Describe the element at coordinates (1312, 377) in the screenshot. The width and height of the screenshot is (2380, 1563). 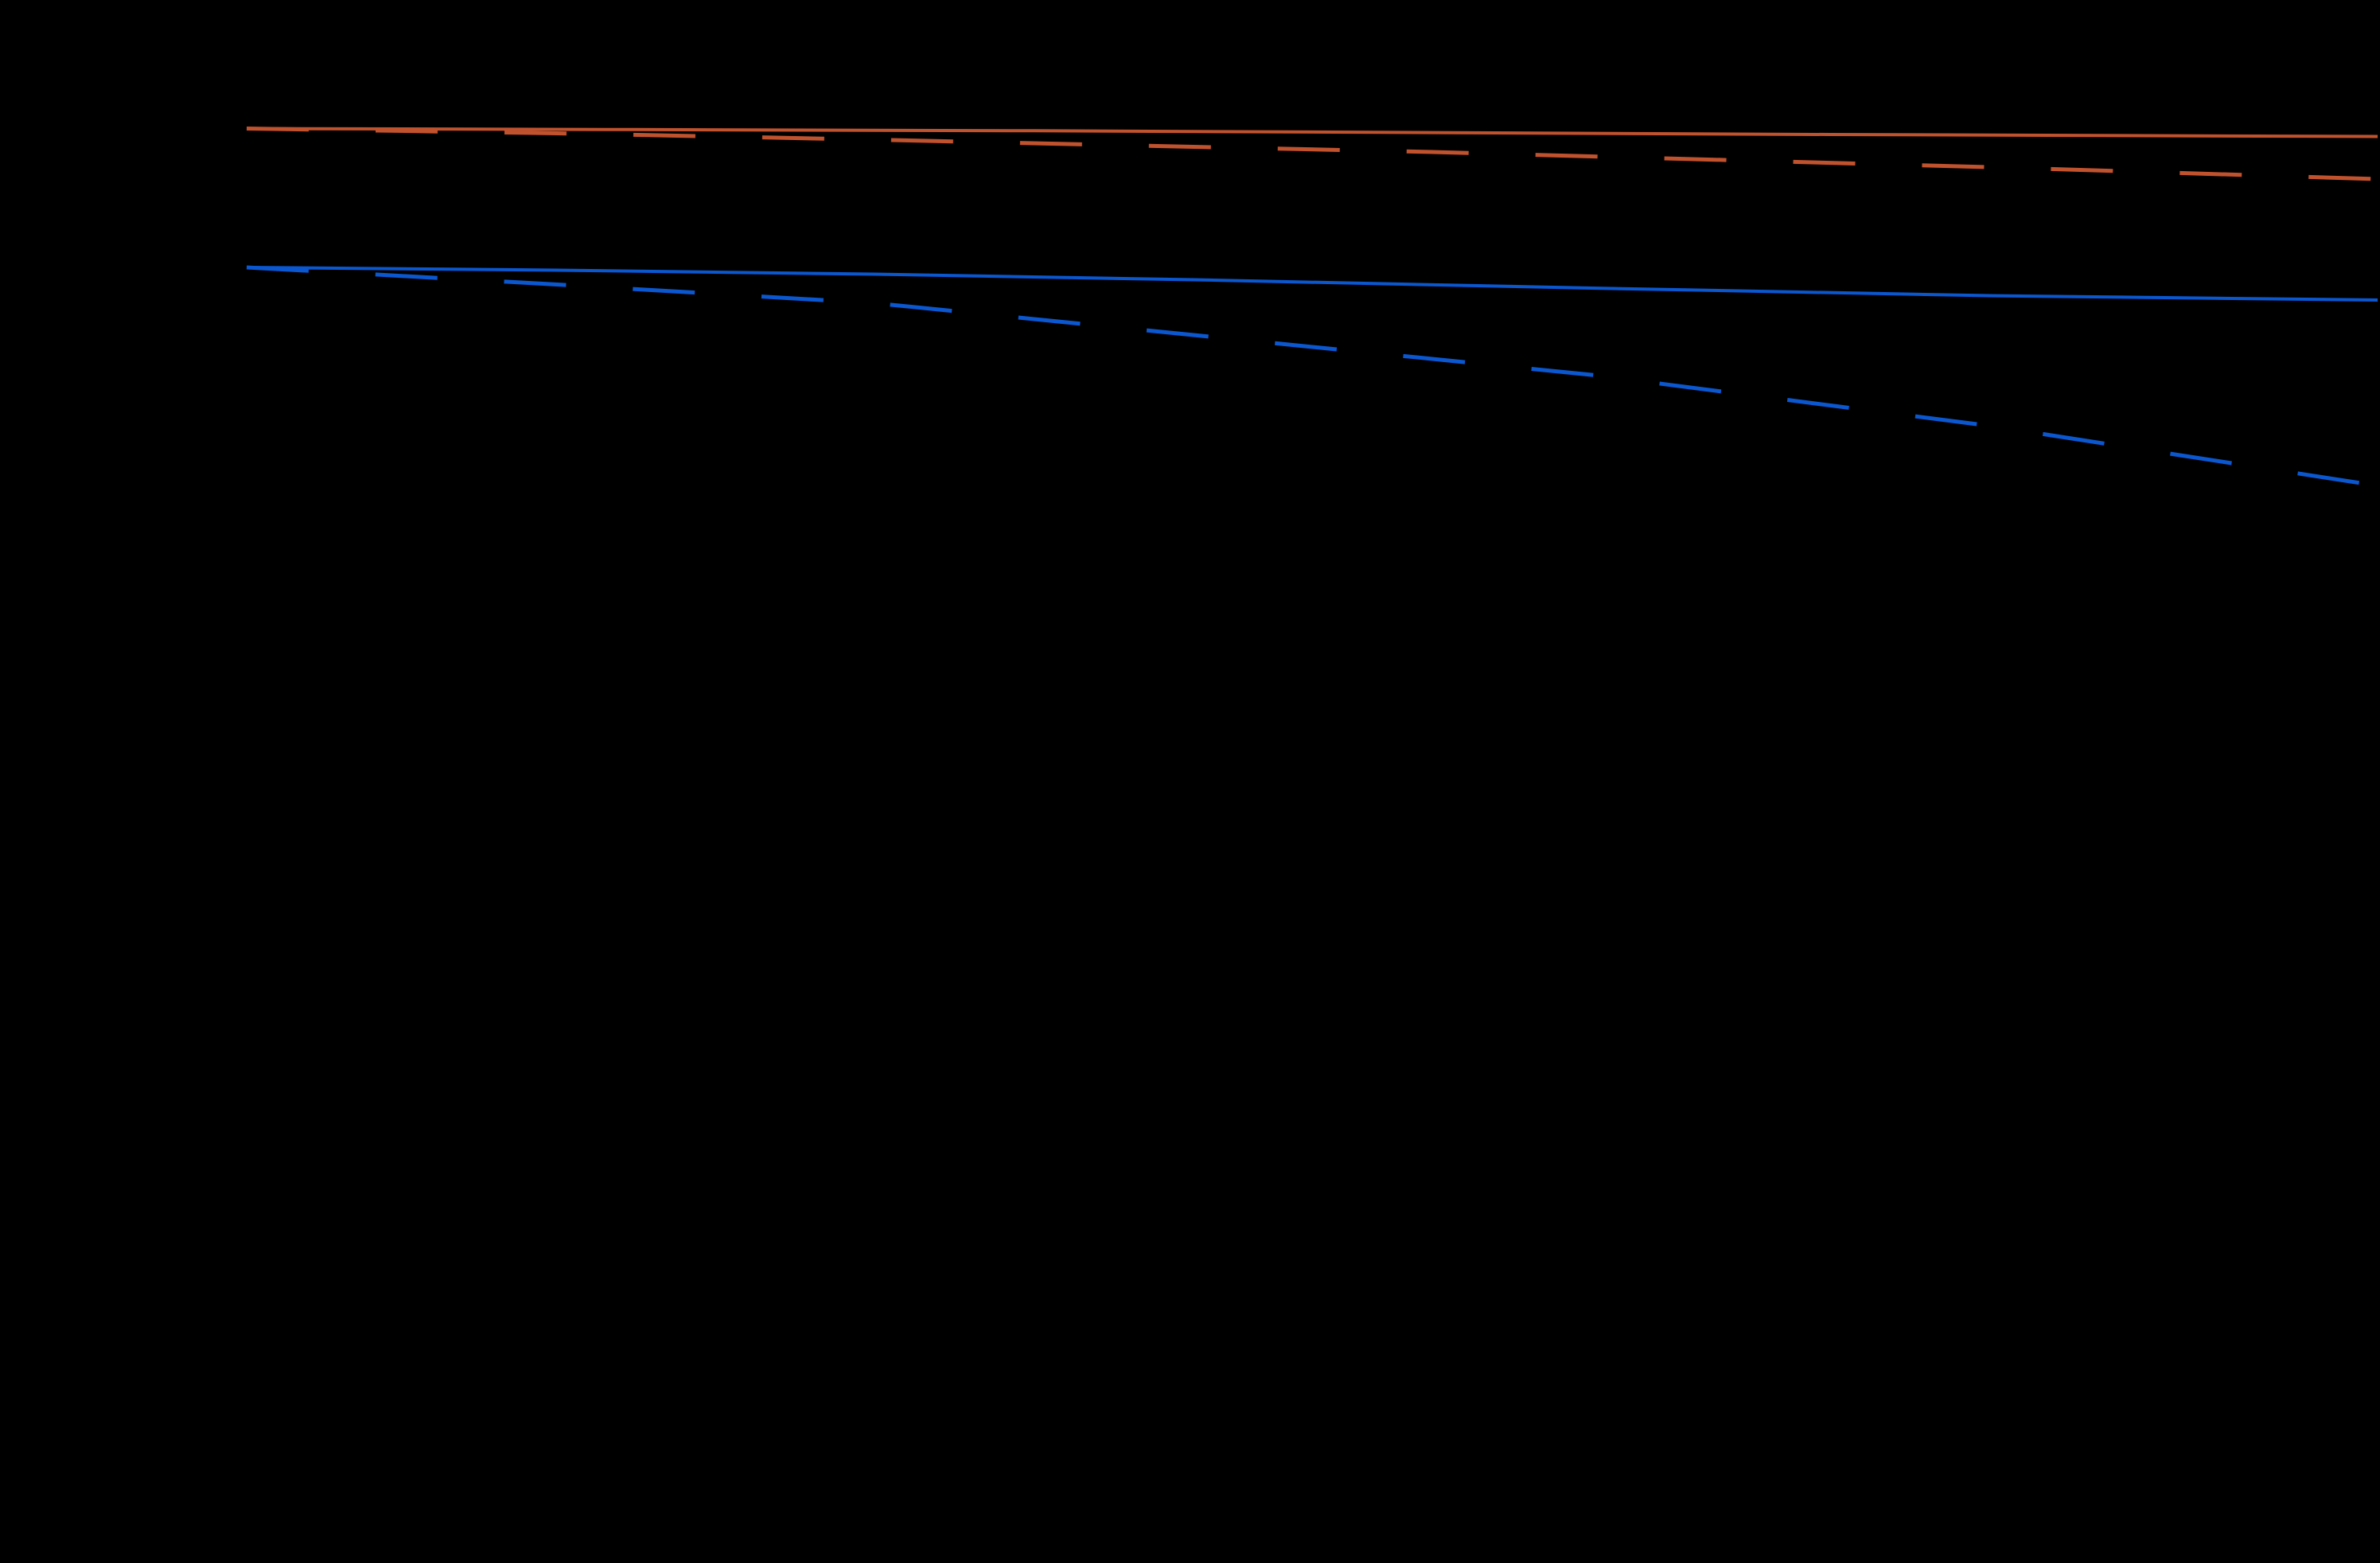
I see `series-line-blue-dashed` at that location.